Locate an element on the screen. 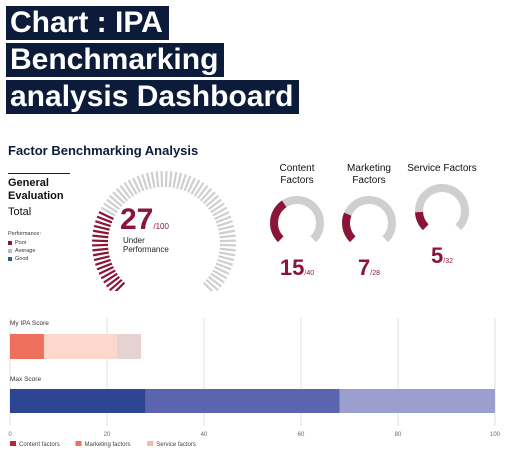 This screenshot has width=510, height=455. dashboard-title-line-2: Benchmarking is located at coordinates (115, 60).